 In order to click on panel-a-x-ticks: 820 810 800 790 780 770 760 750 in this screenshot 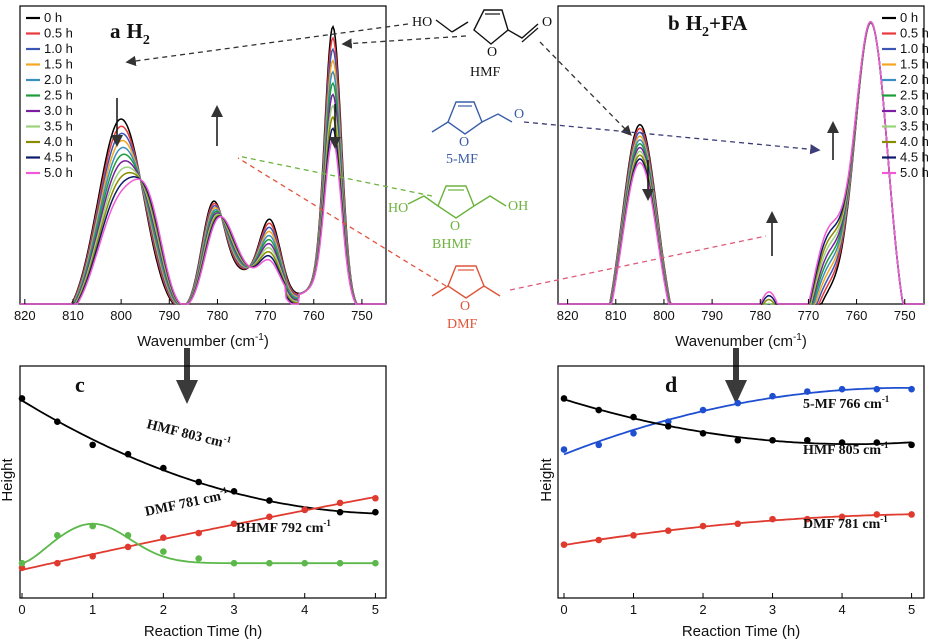, I will do `click(193, 311)`.